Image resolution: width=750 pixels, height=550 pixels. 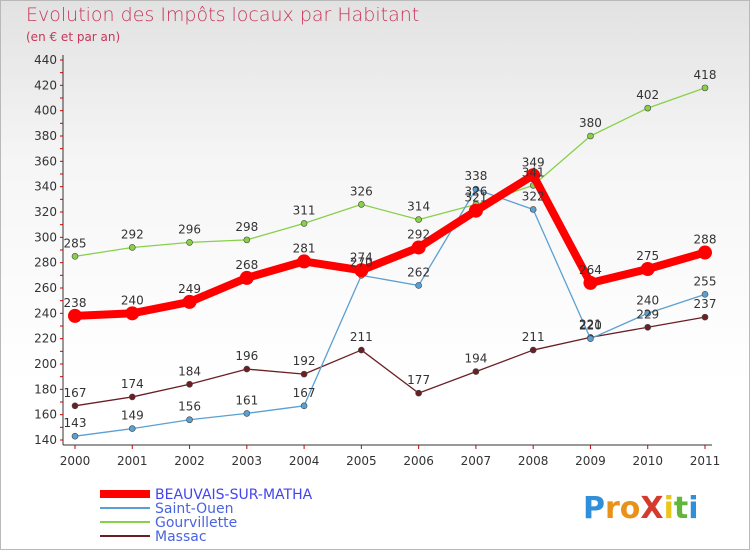 I want to click on y-tick-label: 440, so click(x=45, y=60).